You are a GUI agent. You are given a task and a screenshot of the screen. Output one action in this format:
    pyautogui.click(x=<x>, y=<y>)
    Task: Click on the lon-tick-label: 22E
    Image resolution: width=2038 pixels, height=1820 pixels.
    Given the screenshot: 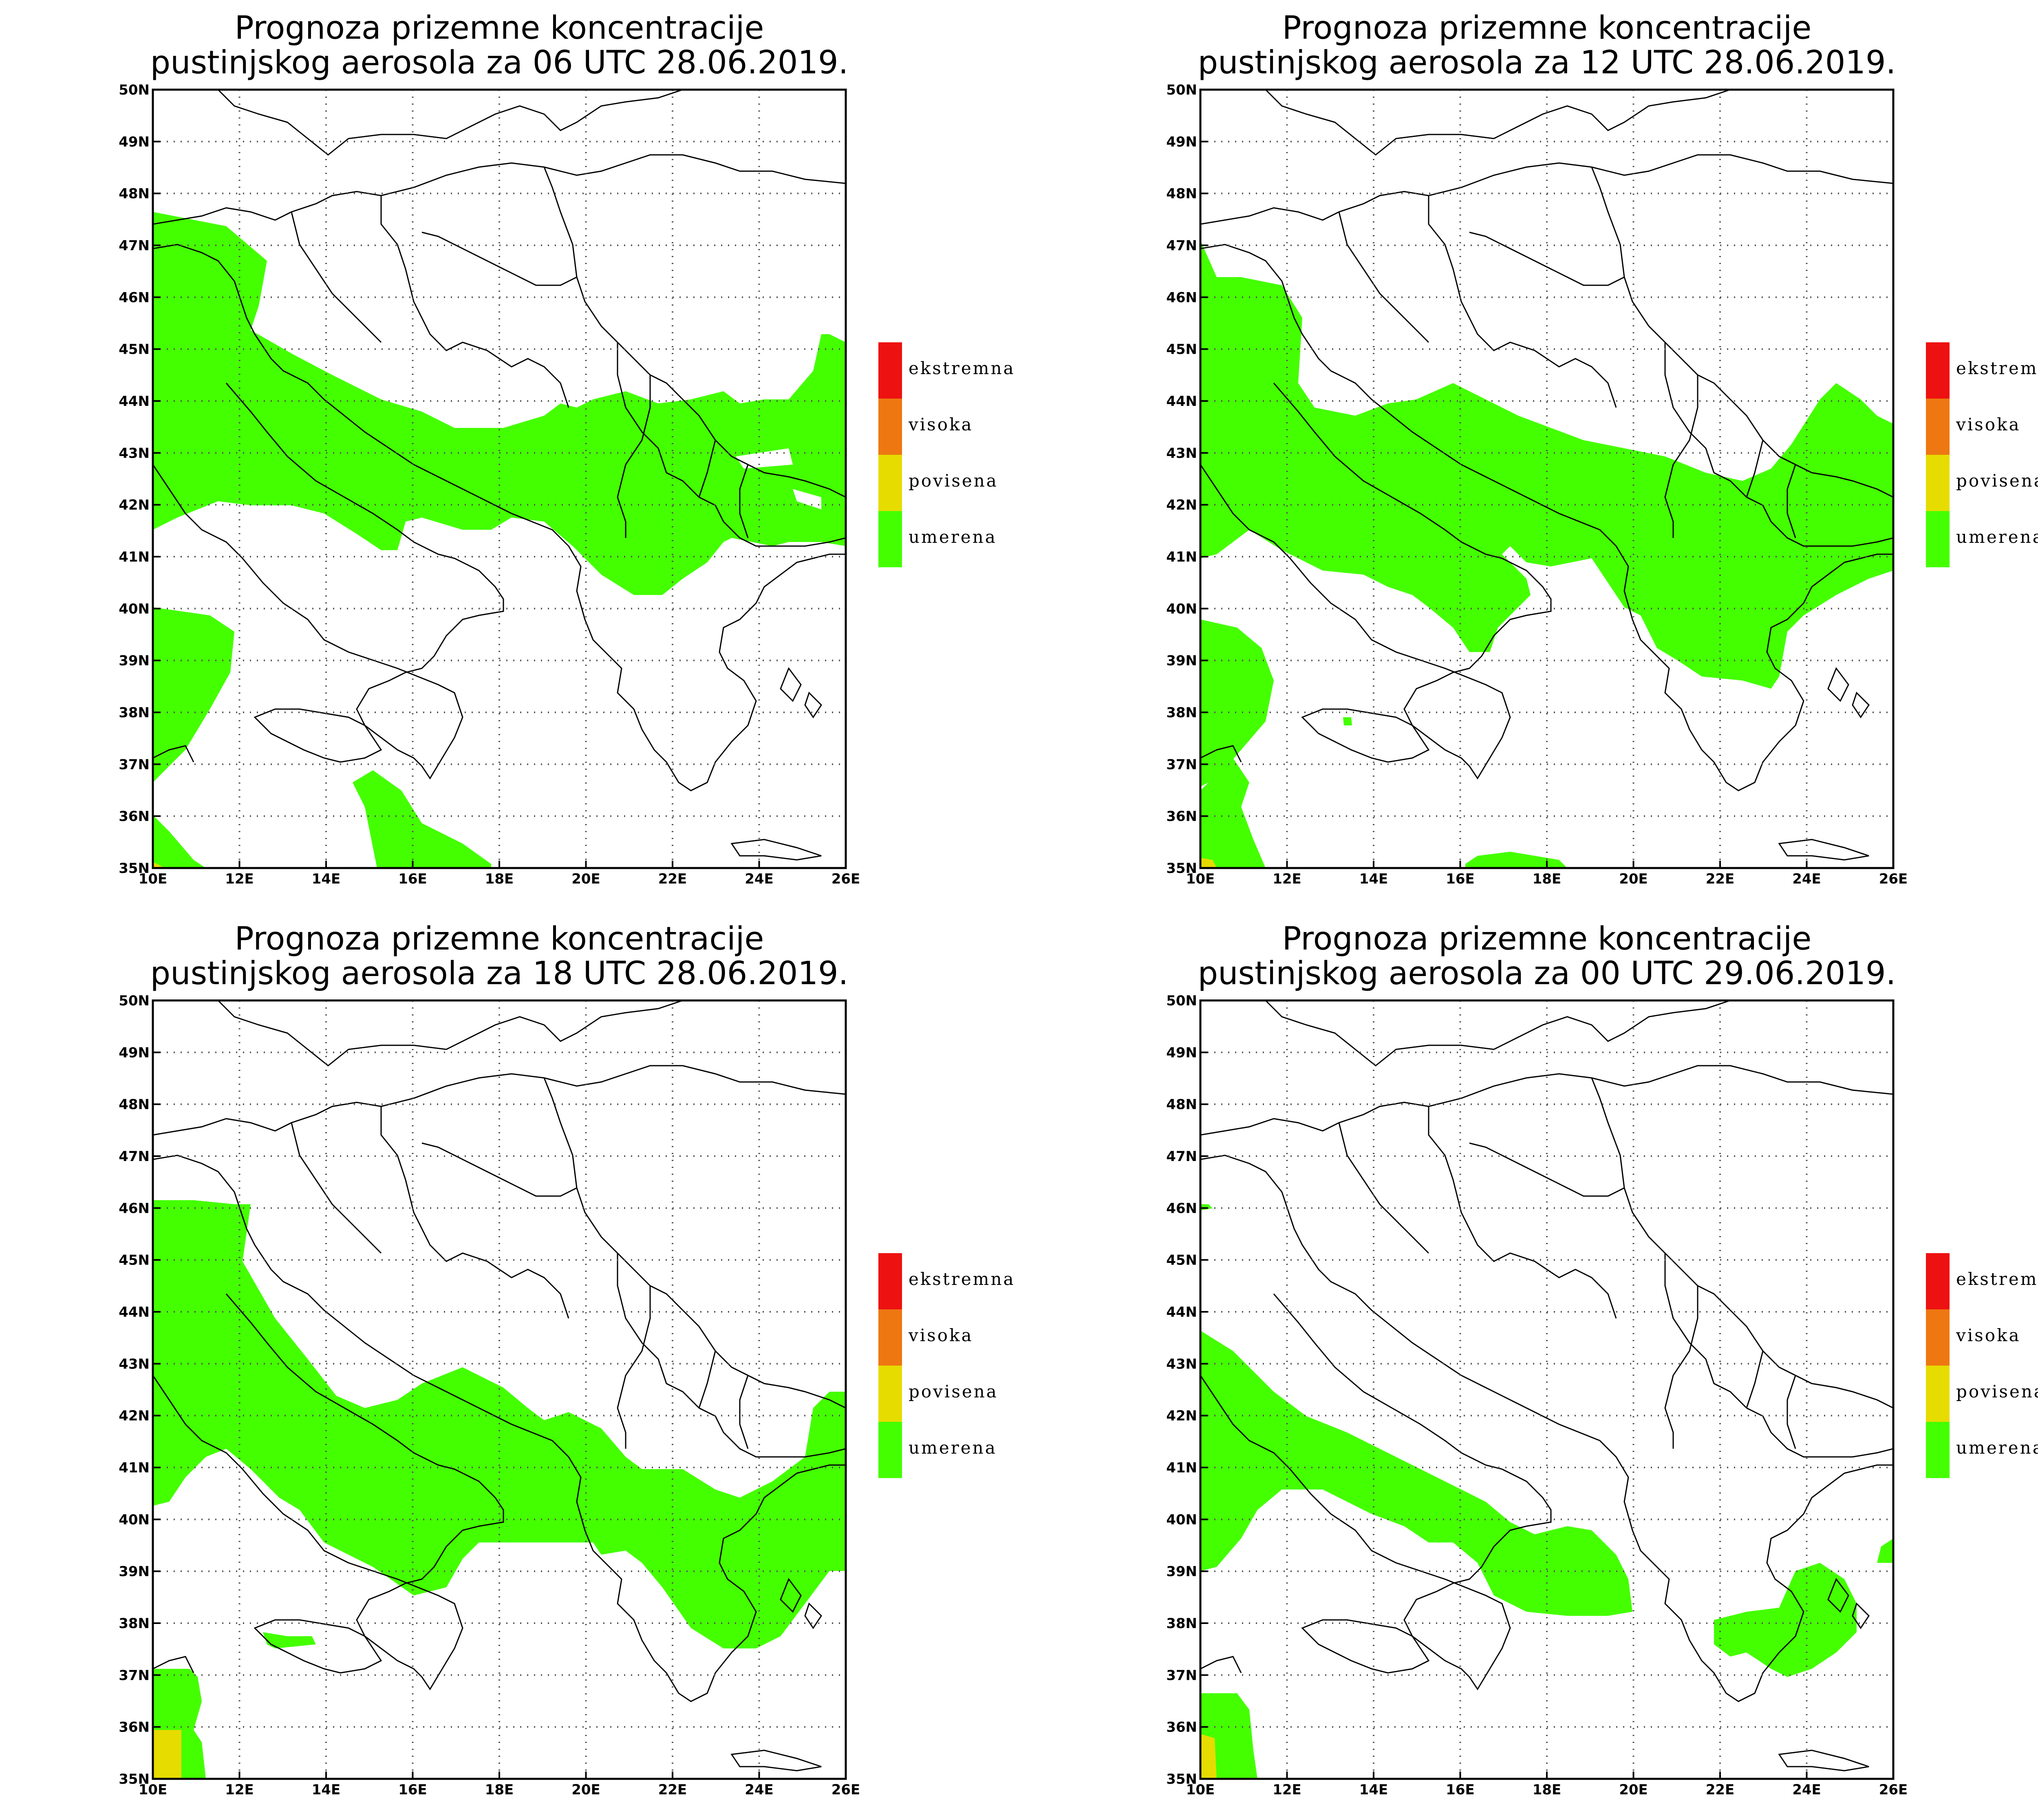 What is the action you would take?
    pyautogui.click(x=673, y=1790)
    